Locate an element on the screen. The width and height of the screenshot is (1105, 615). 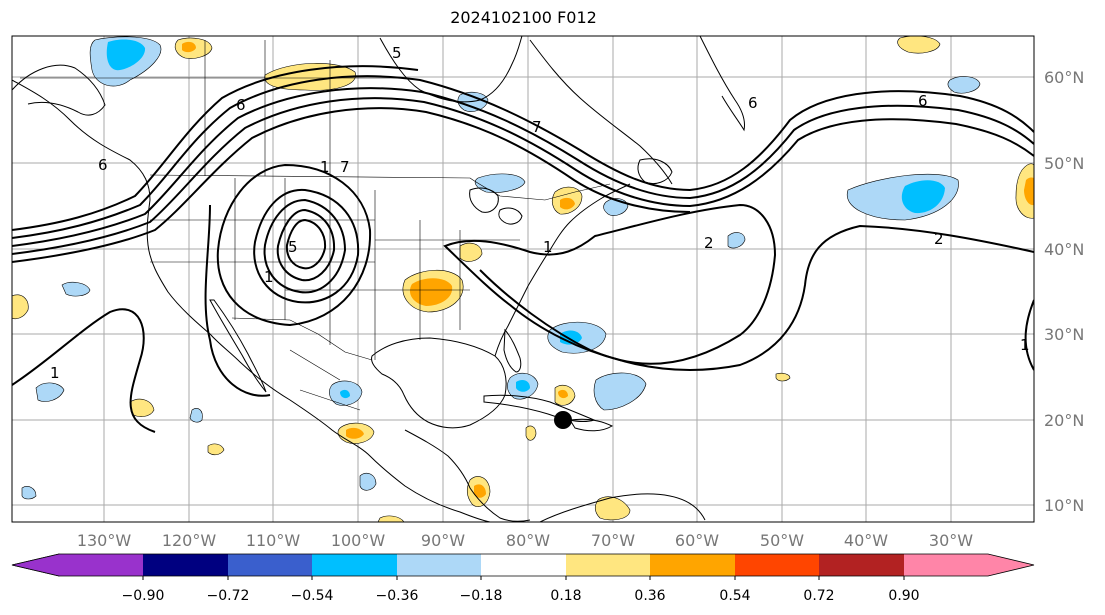
coastline-south-america is located at coordinates (622, 507).